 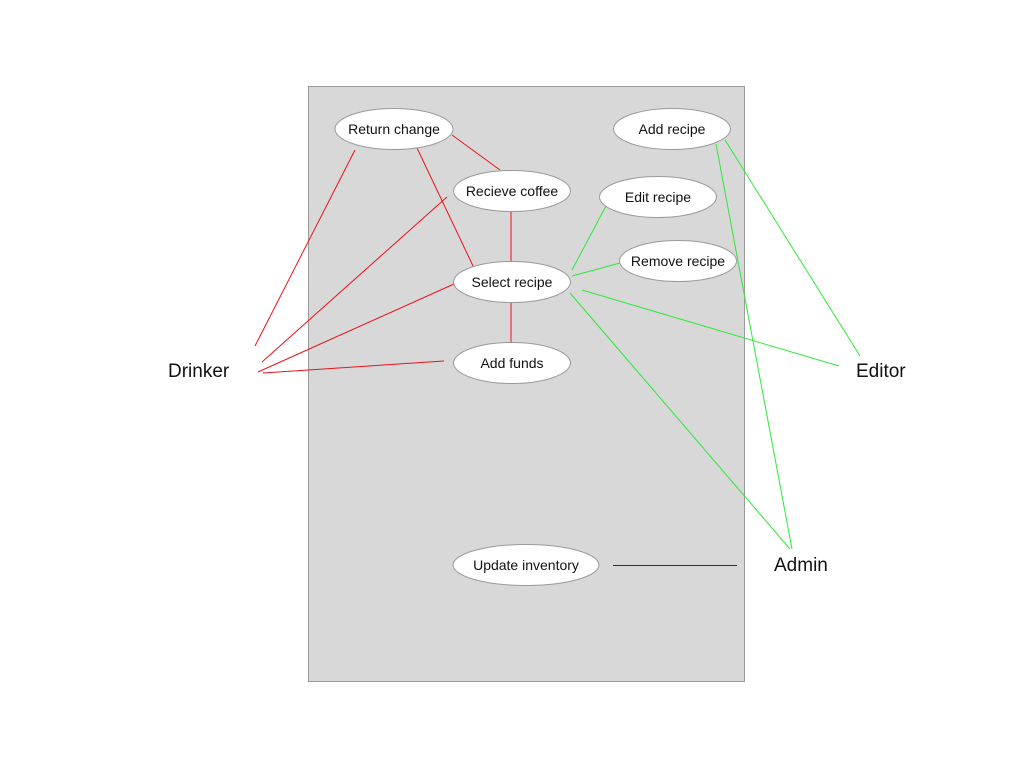 I want to click on use-case-remove-recipe: Remove recipe, so click(x=678, y=261).